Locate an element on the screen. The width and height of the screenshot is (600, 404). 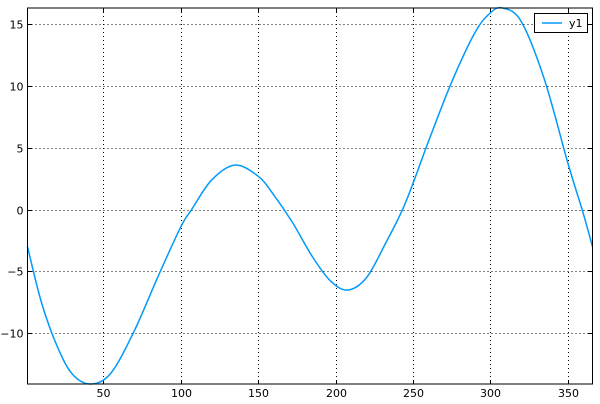
y-tick-label: 15 is located at coordinates (17, 25).